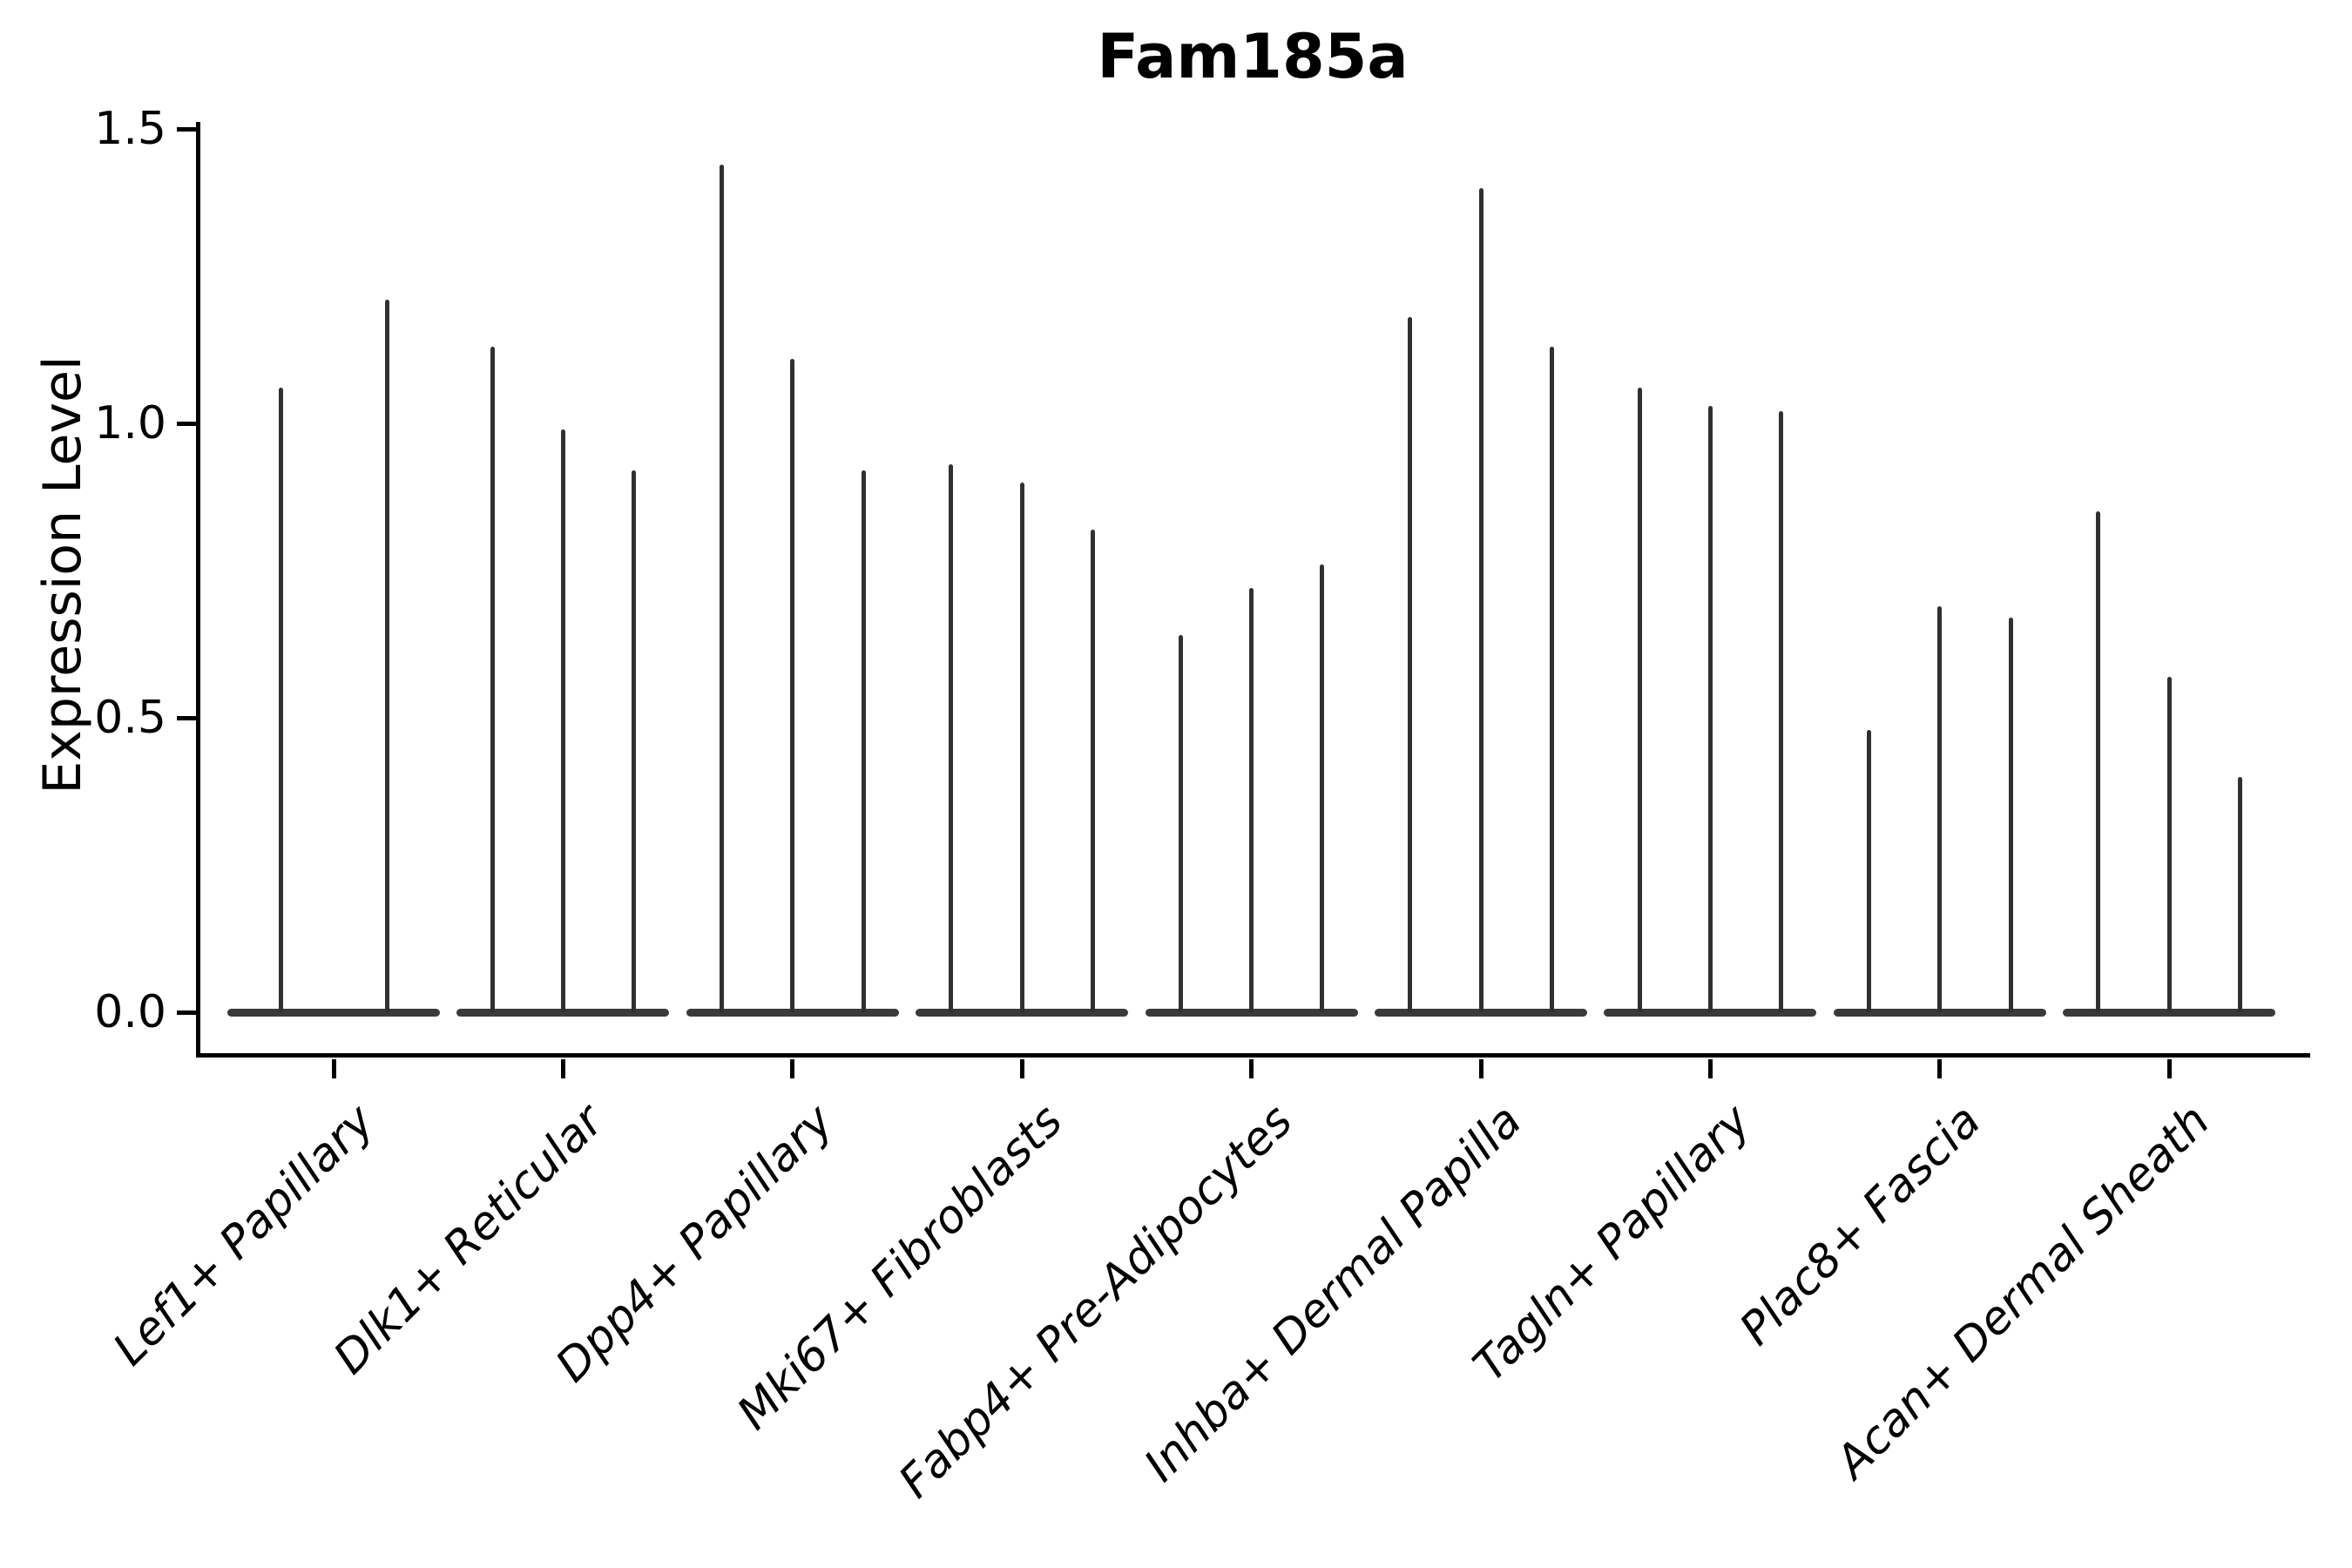  Describe the element at coordinates (469, 1240) in the screenshot. I see `x-category-label: Dlk1+ Reticular` at that location.